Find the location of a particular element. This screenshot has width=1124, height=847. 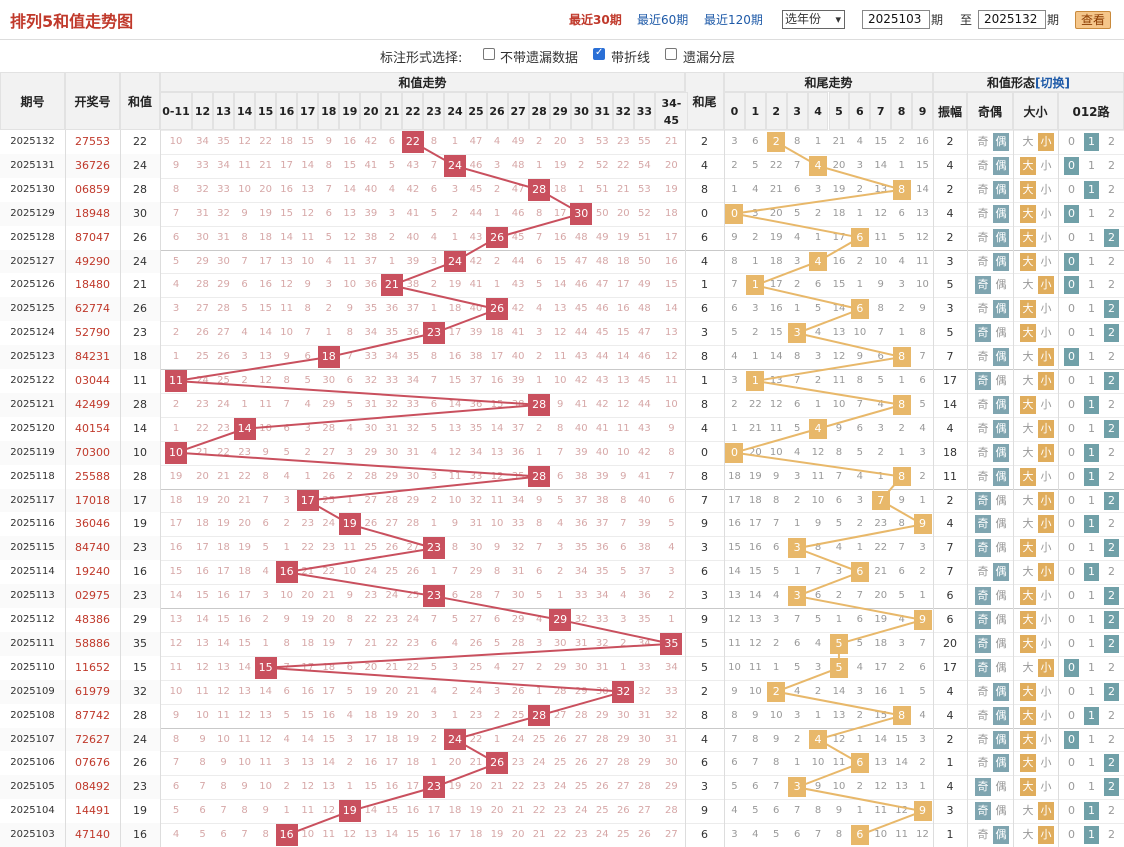

tail-omission: 3 is located at coordinates (797, 476).